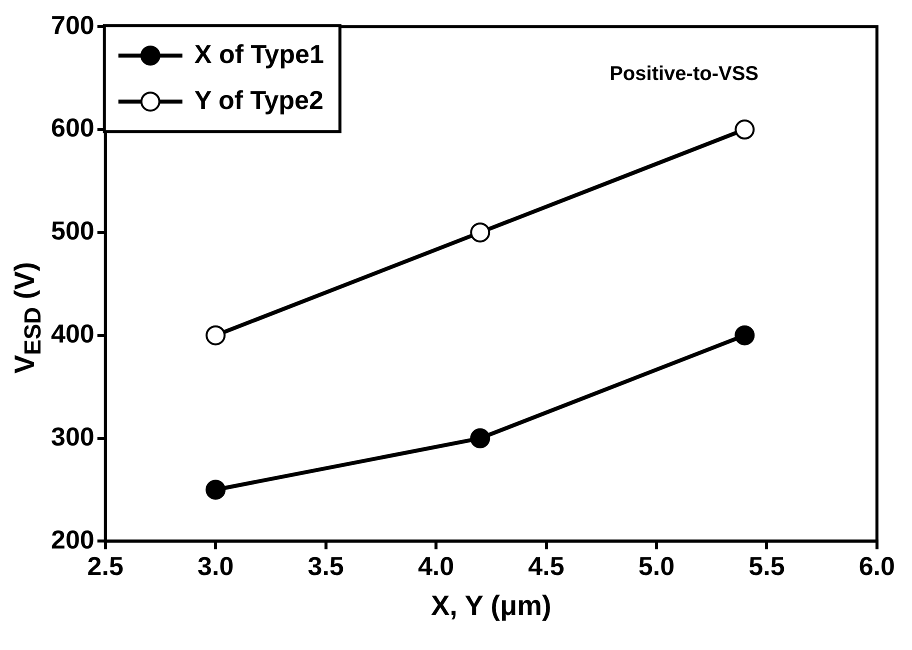 This screenshot has height=650, width=912. I want to click on x-tick-label: 3.5, so click(326, 565).